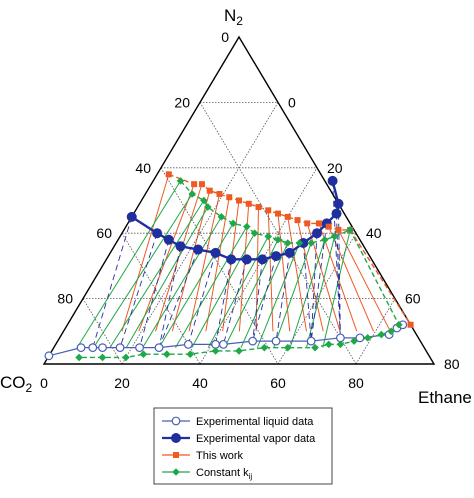 The width and height of the screenshot is (474, 498). What do you see at coordinates (225, 37) in the screenshot?
I see `left-tick-label: 0` at bounding box center [225, 37].